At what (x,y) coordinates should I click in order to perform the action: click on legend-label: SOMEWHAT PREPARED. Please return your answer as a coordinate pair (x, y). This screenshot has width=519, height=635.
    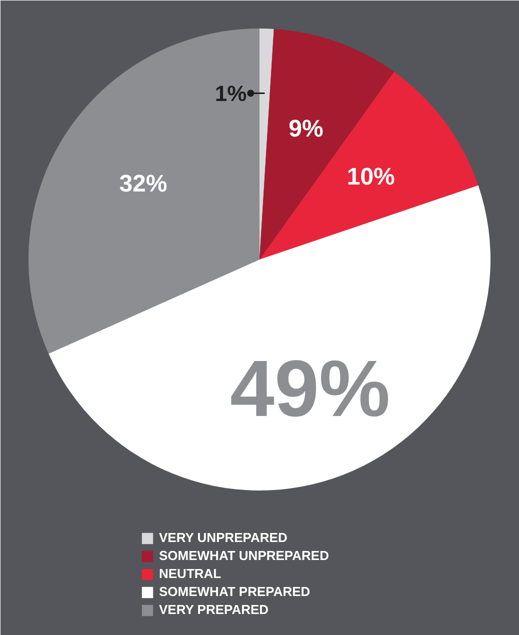
    Looking at the image, I should click on (234, 591).